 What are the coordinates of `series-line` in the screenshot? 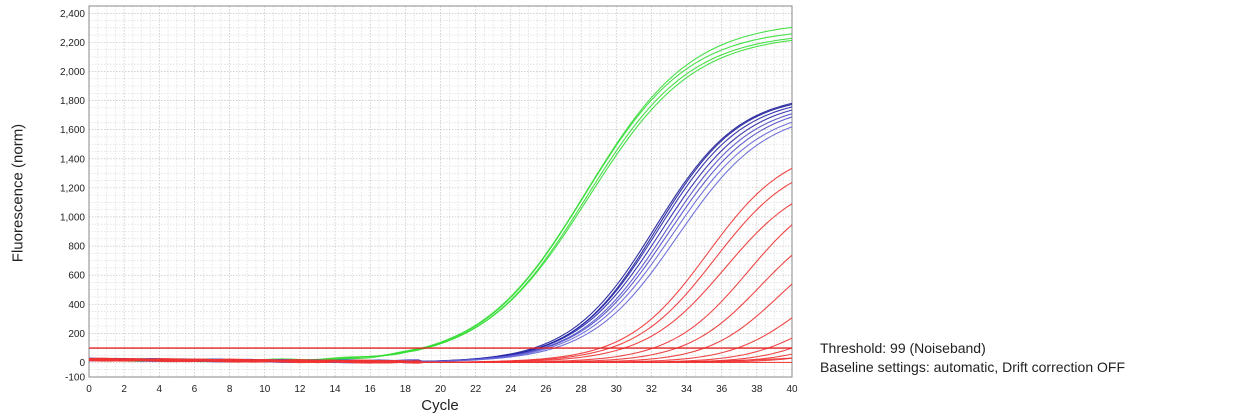 It's located at (440, 360).